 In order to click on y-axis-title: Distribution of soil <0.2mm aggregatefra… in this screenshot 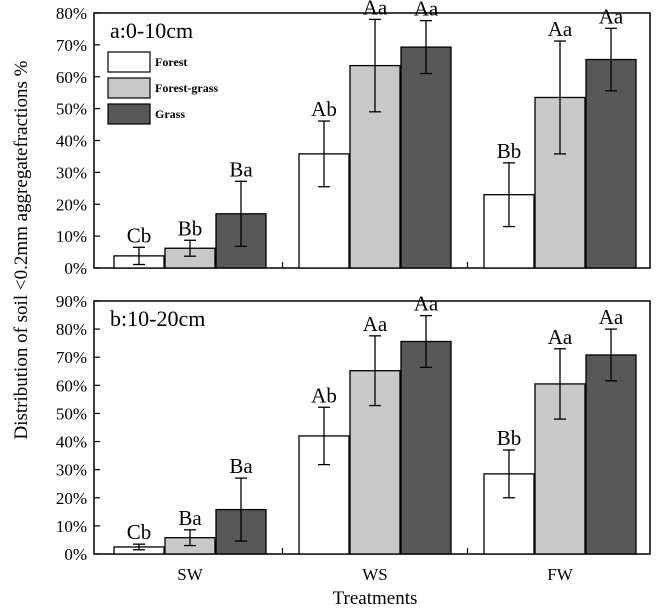, I will do `click(21, 249)`.